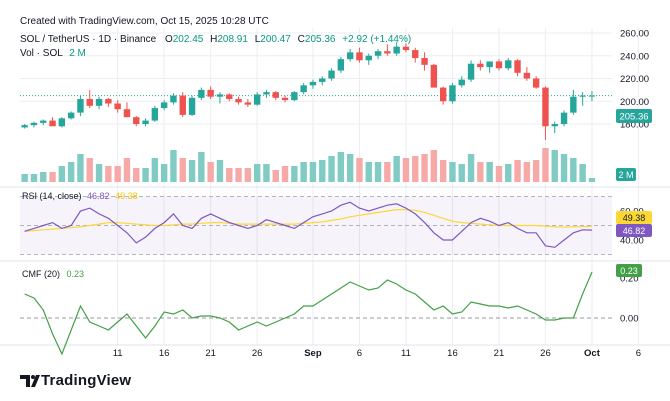  What do you see at coordinates (258, 39) in the screenshot?
I see `low-label: L` at bounding box center [258, 39].